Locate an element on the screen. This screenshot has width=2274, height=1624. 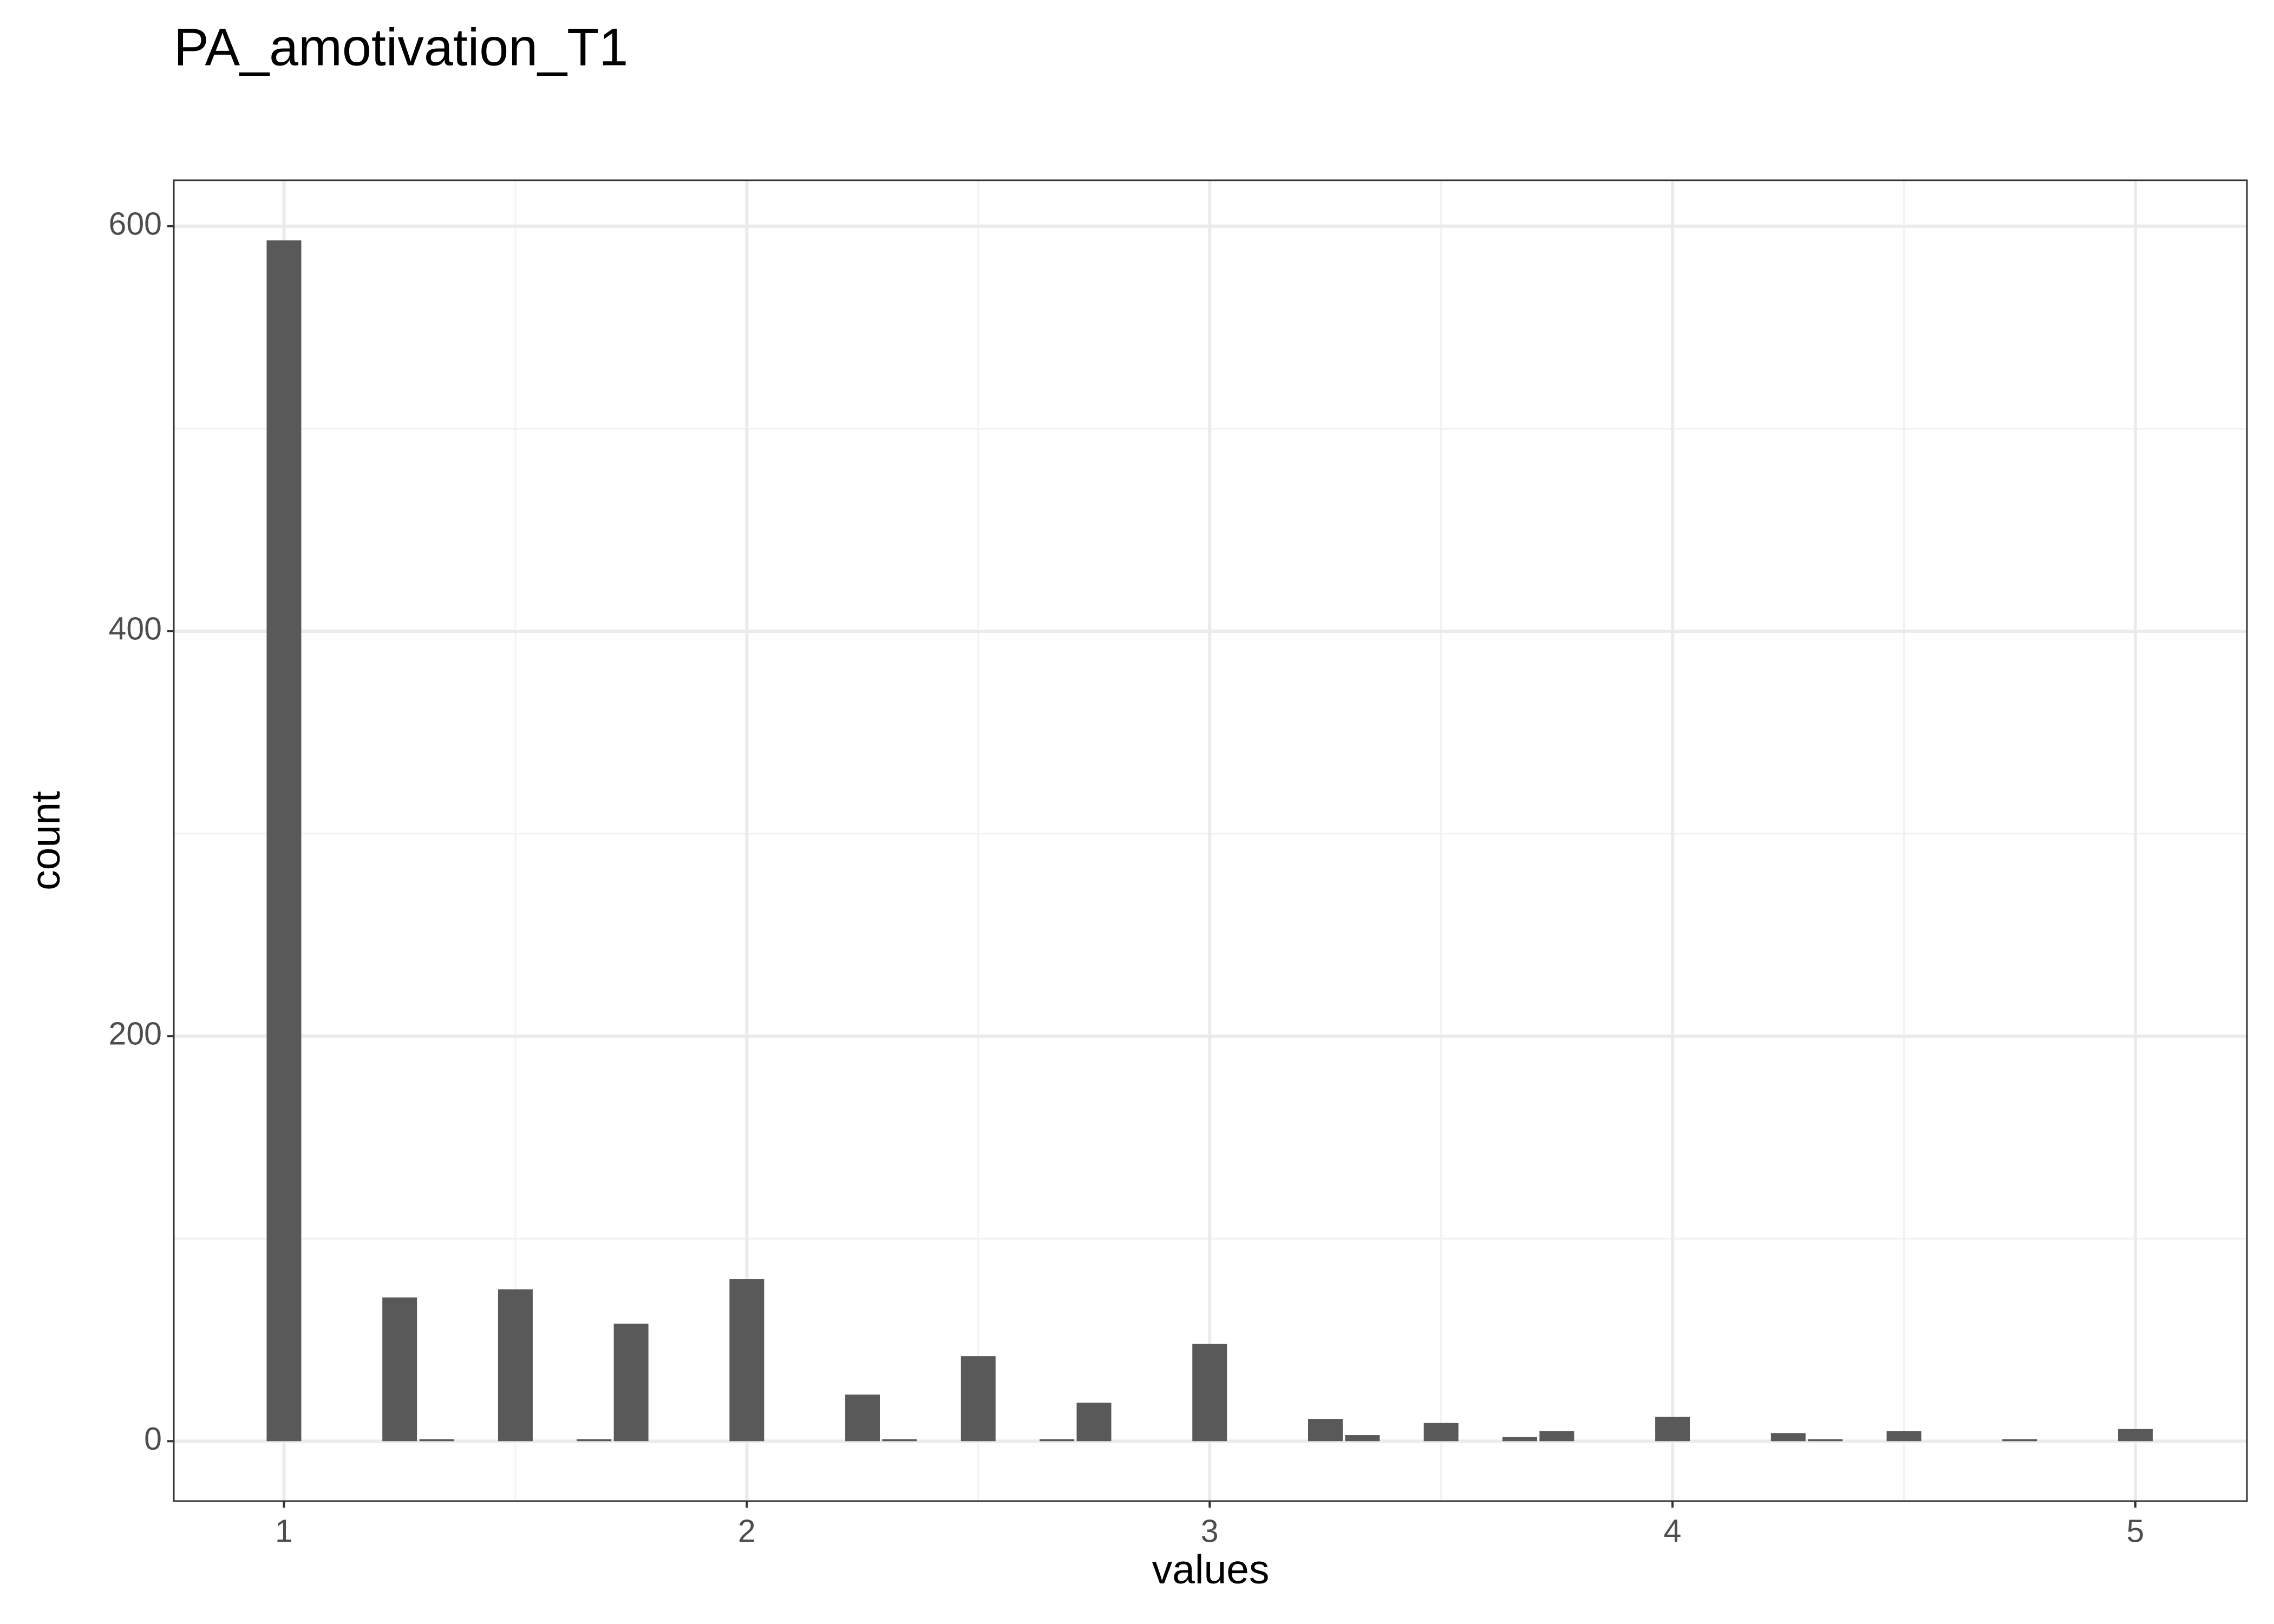
y-tick-label: 600 is located at coordinates (135, 224).